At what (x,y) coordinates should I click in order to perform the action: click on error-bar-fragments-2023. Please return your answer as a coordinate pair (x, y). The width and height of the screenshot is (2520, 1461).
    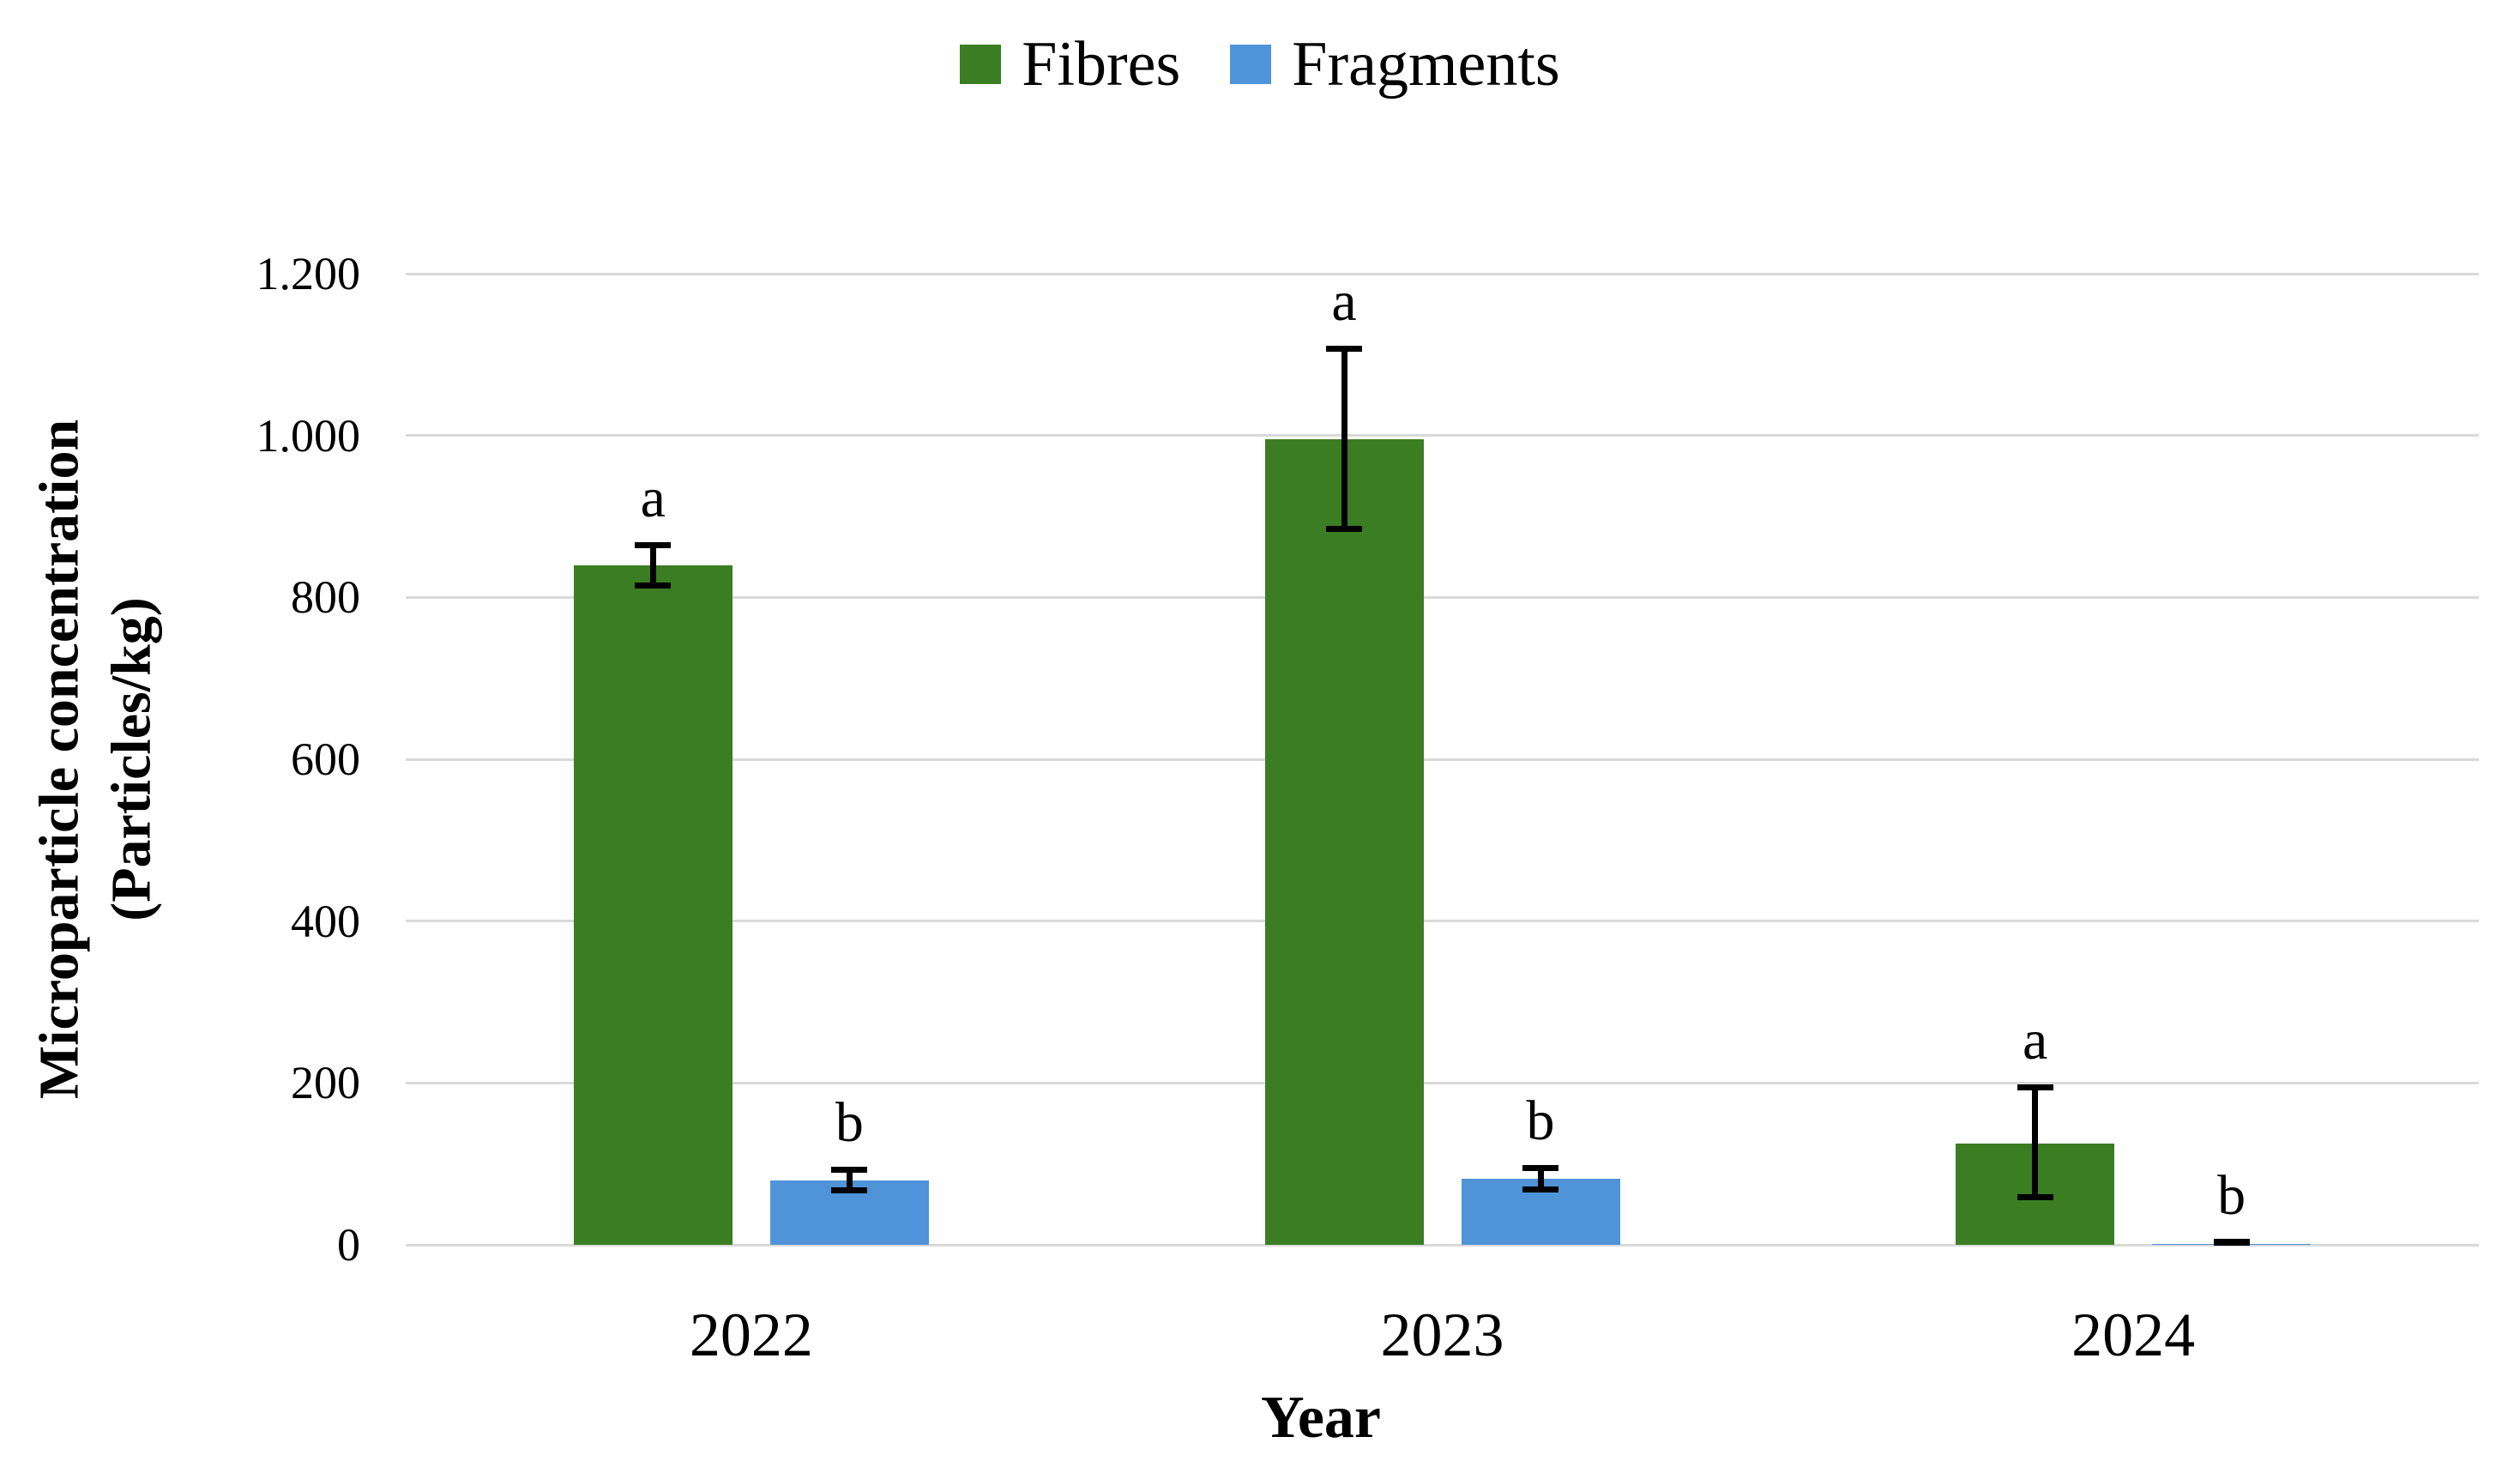
    Looking at the image, I should click on (1540, 1178).